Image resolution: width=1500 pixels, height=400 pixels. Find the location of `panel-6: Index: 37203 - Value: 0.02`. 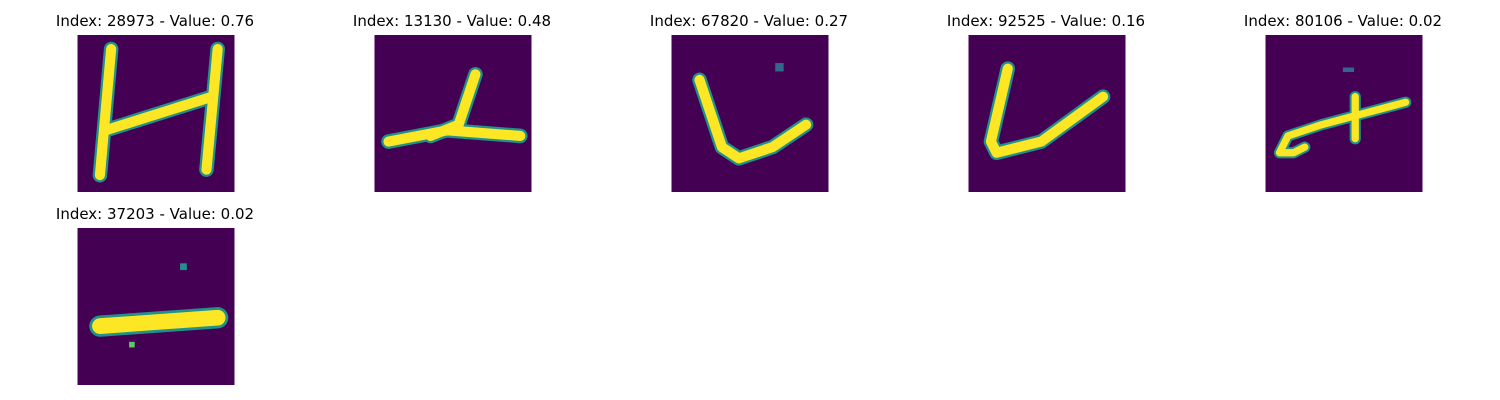

panel-6: Index: 37203 - Value: 0.02 is located at coordinates (150, 289).